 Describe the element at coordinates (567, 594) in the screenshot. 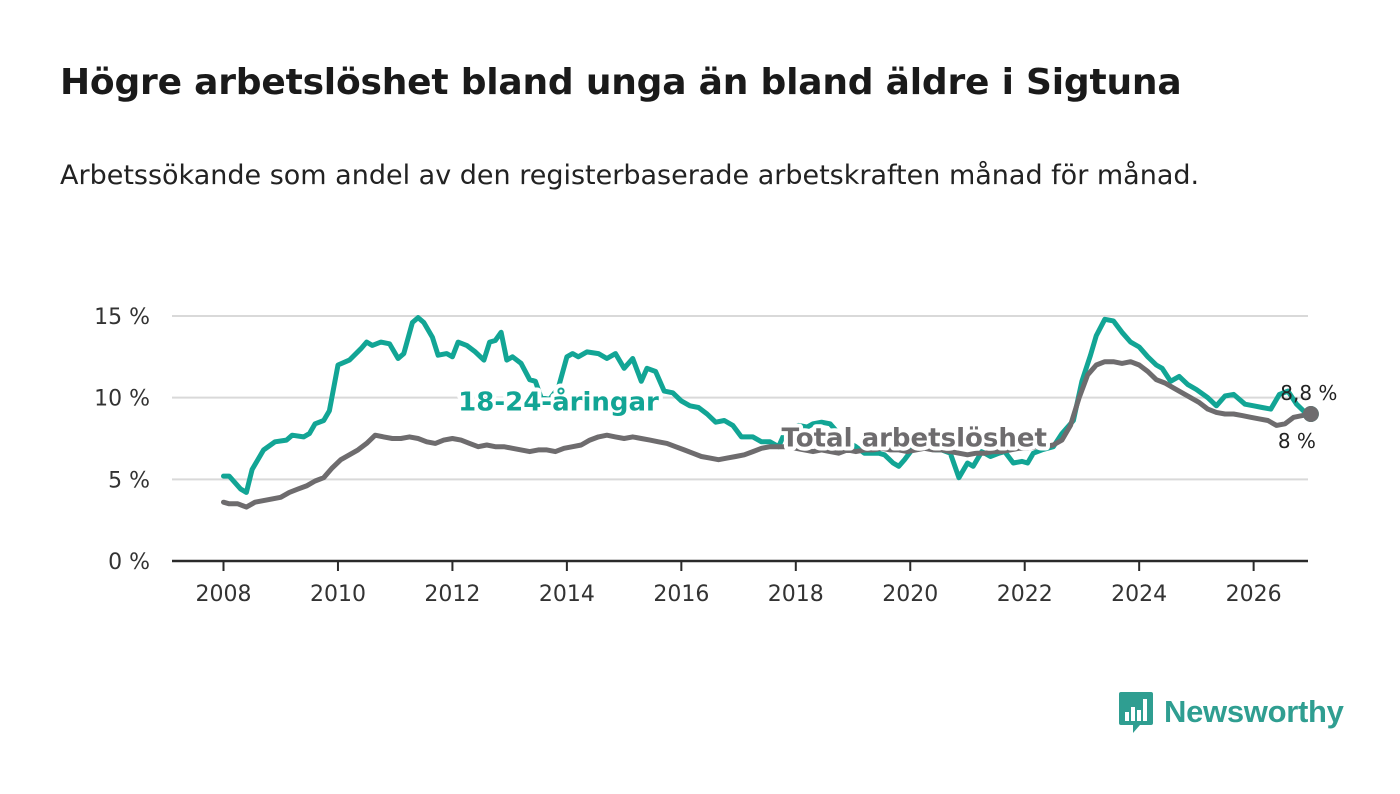

I see `x-tick-label: 2014` at that location.